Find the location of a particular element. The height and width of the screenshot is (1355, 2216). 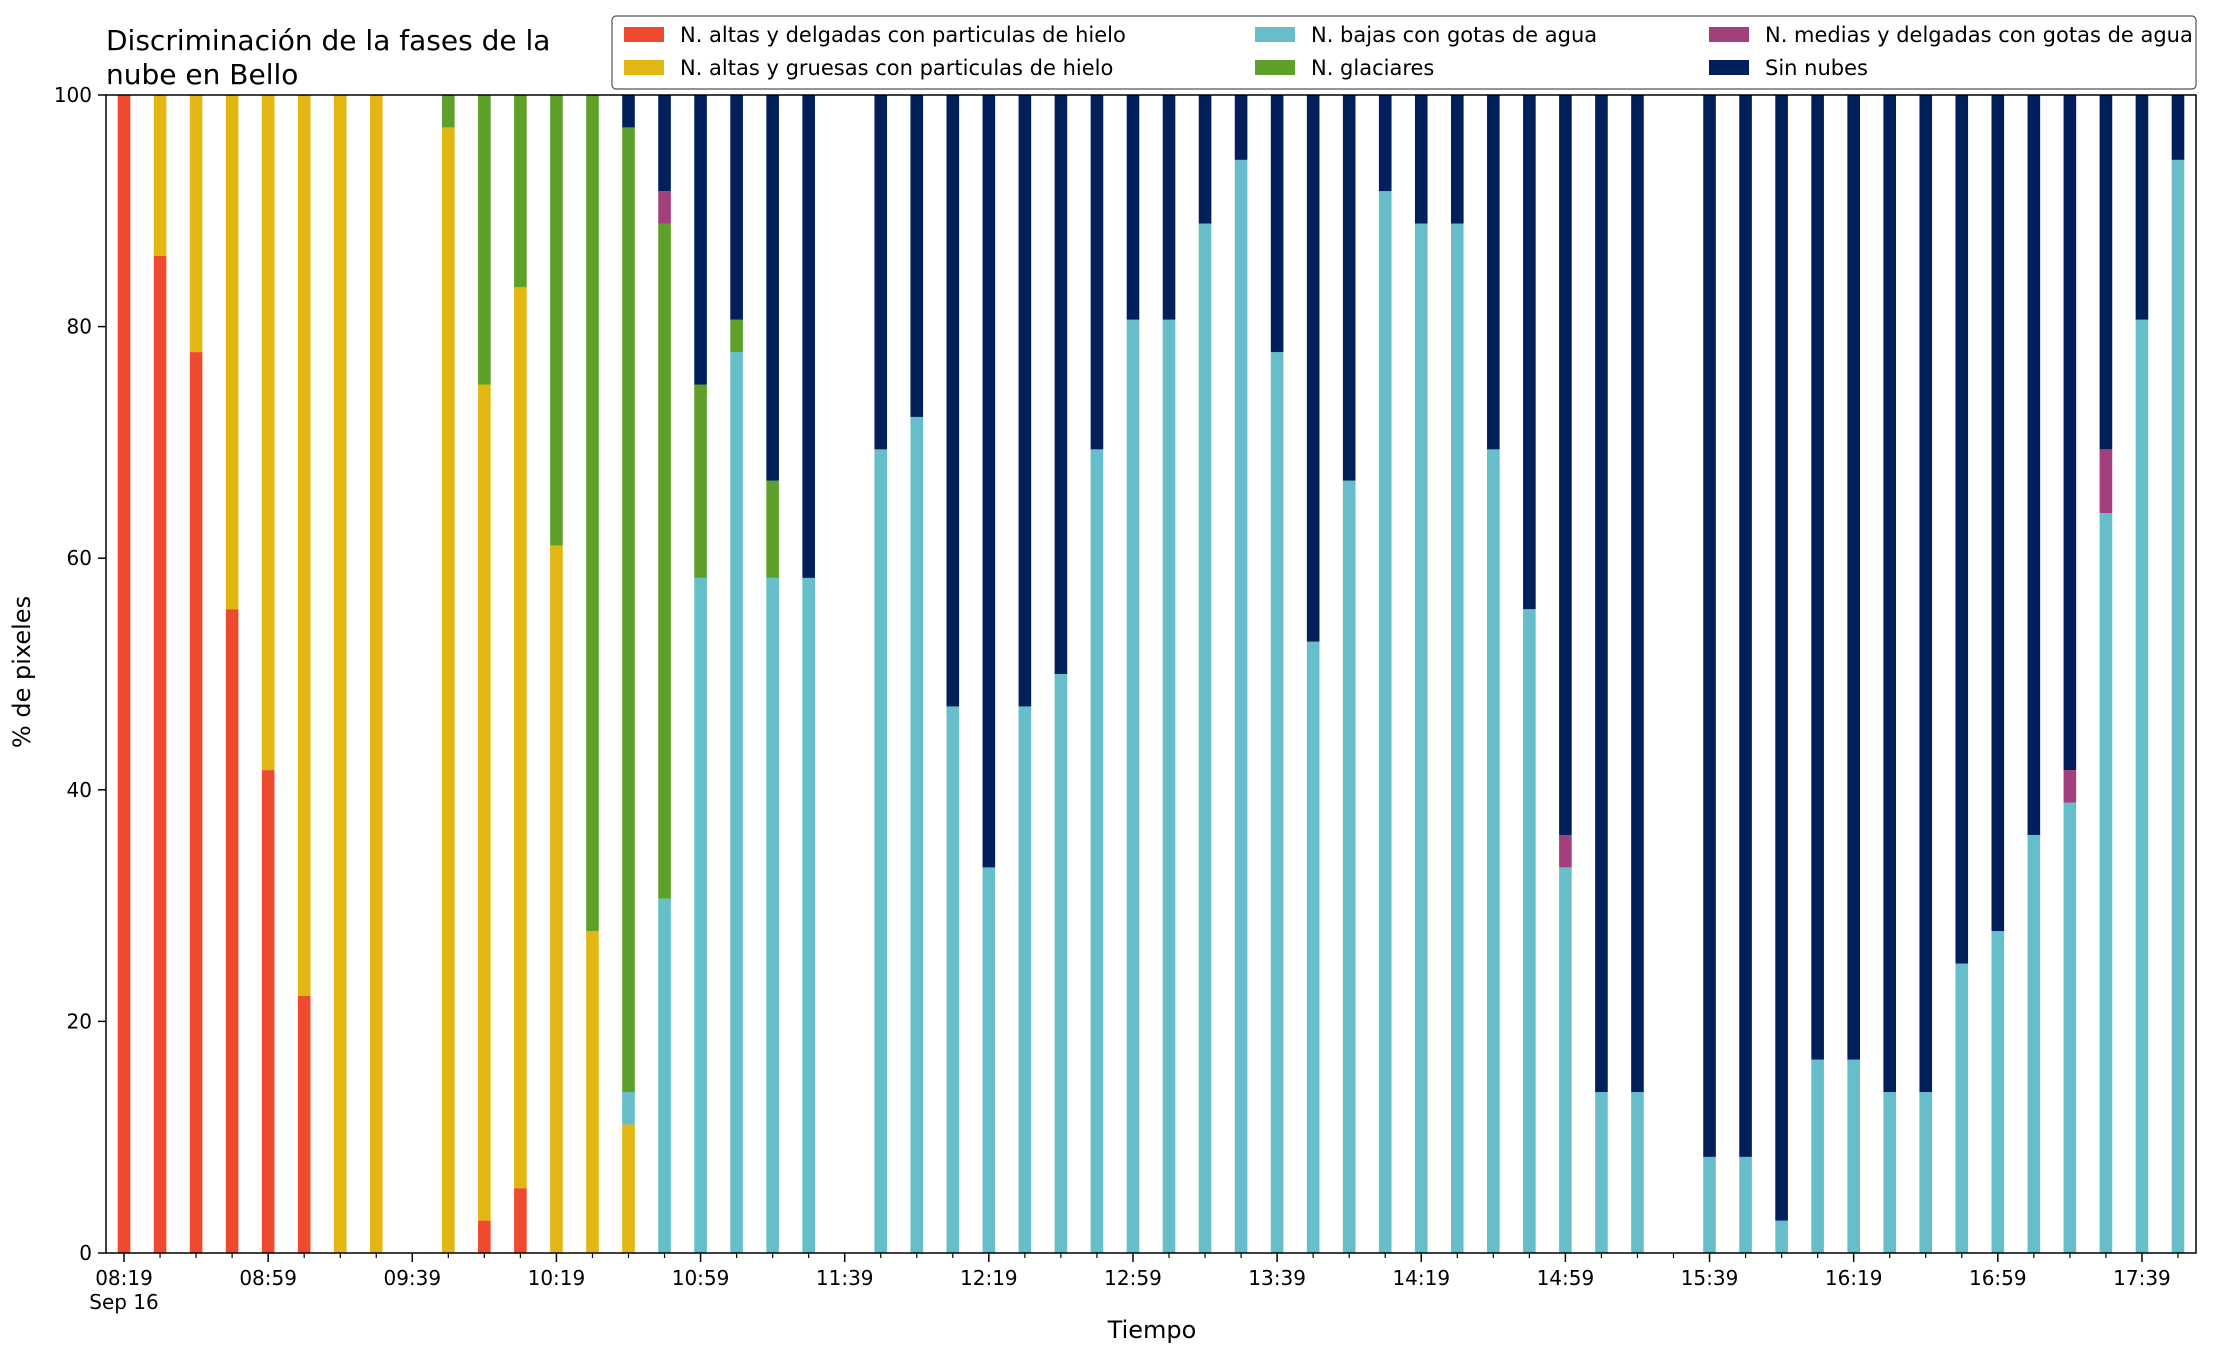

legend-swatch-thin_ice is located at coordinates (644, 34).